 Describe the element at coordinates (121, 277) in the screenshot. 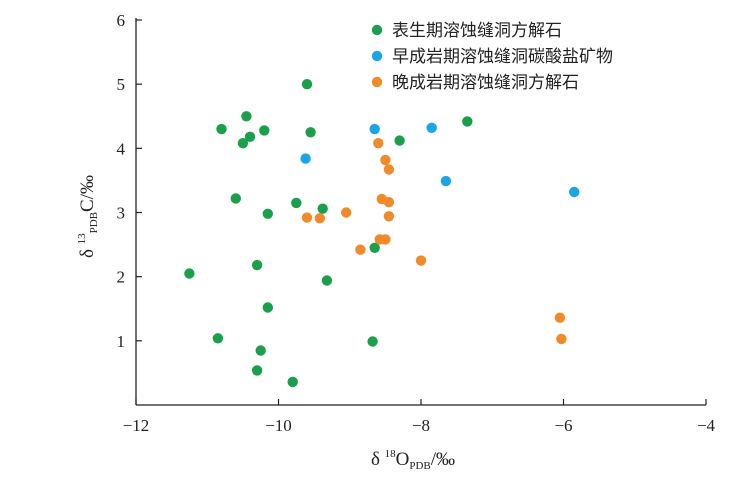

I see `y-tick-label: 2` at that location.